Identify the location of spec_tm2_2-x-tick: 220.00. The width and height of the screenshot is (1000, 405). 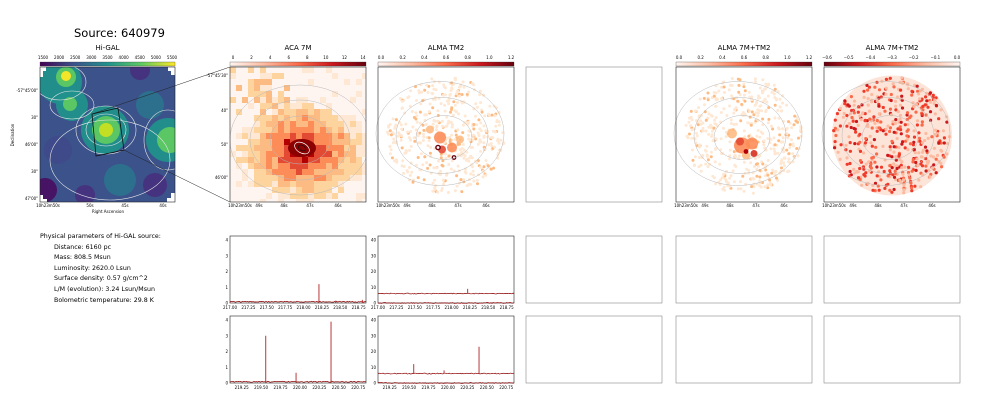
(448, 387).